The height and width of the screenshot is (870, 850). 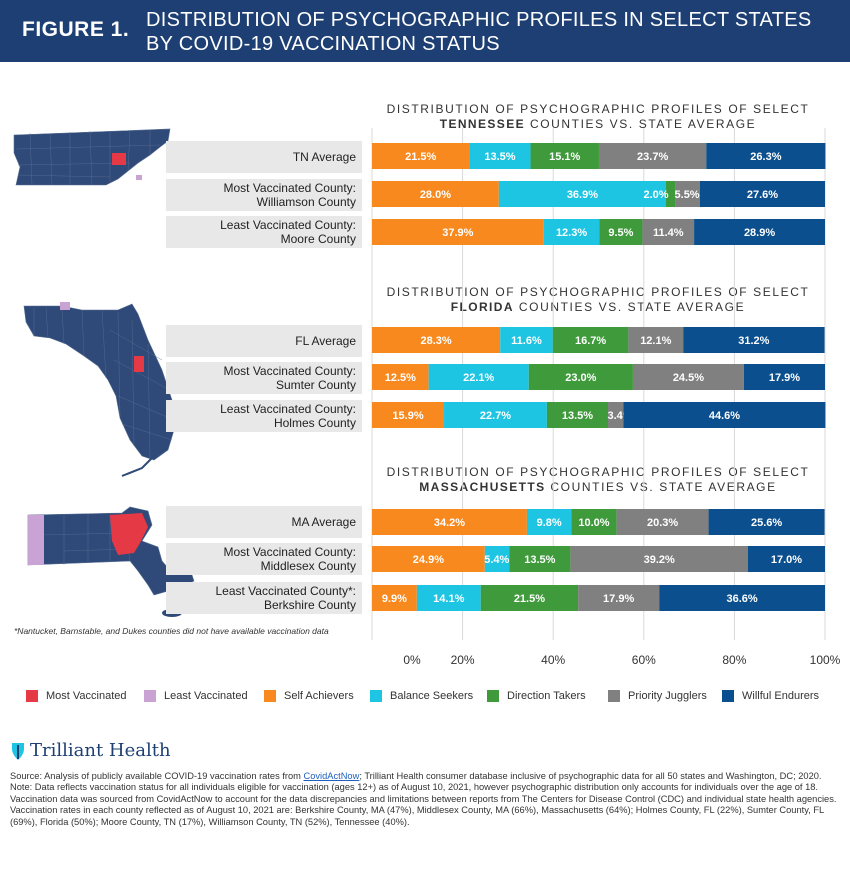 I want to click on legend-label: Willful Endurers, so click(x=781, y=696).